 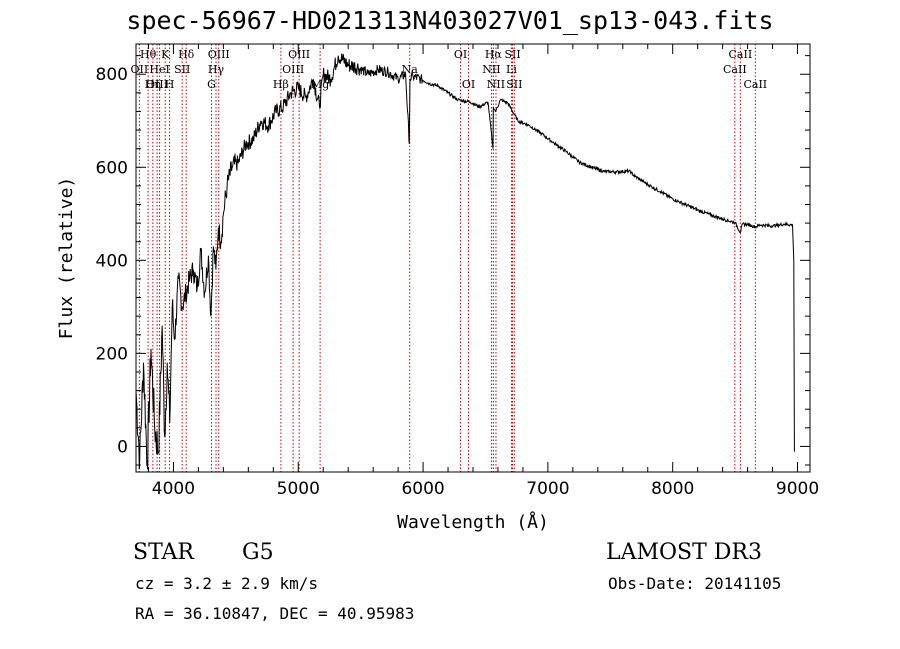 What do you see at coordinates (159, 69) in the screenshot?
I see `spectral-line-label: HeI` at bounding box center [159, 69].